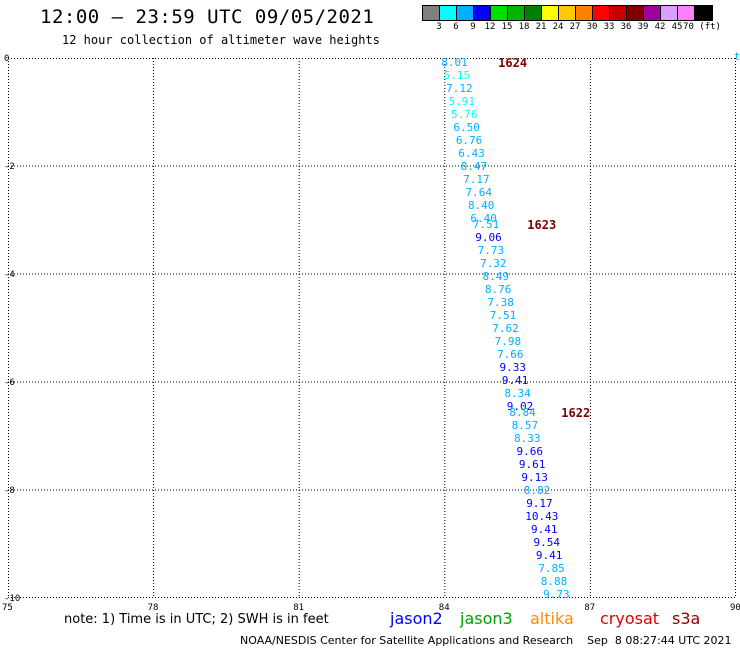 This screenshot has width=740, height=650. Describe the element at coordinates (677, 27) in the screenshot. I see `legend-tick-label: 45` at that location.